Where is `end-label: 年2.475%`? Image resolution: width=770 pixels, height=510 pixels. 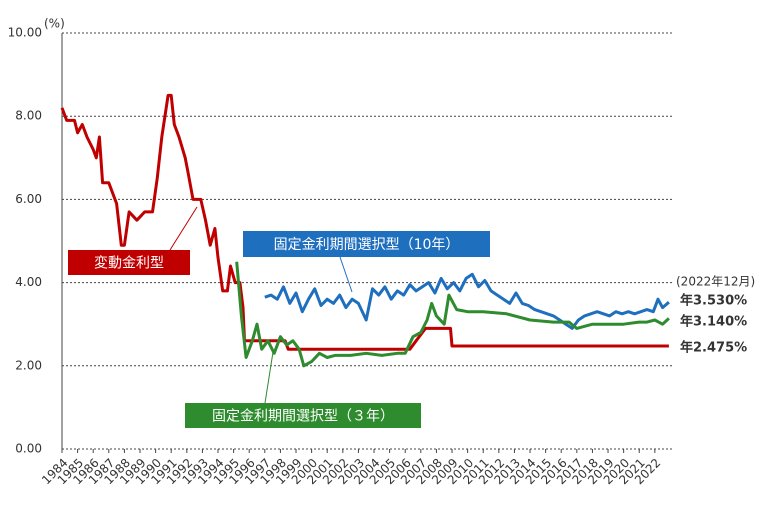
end-label: 年2.475% is located at coordinates (713, 348).